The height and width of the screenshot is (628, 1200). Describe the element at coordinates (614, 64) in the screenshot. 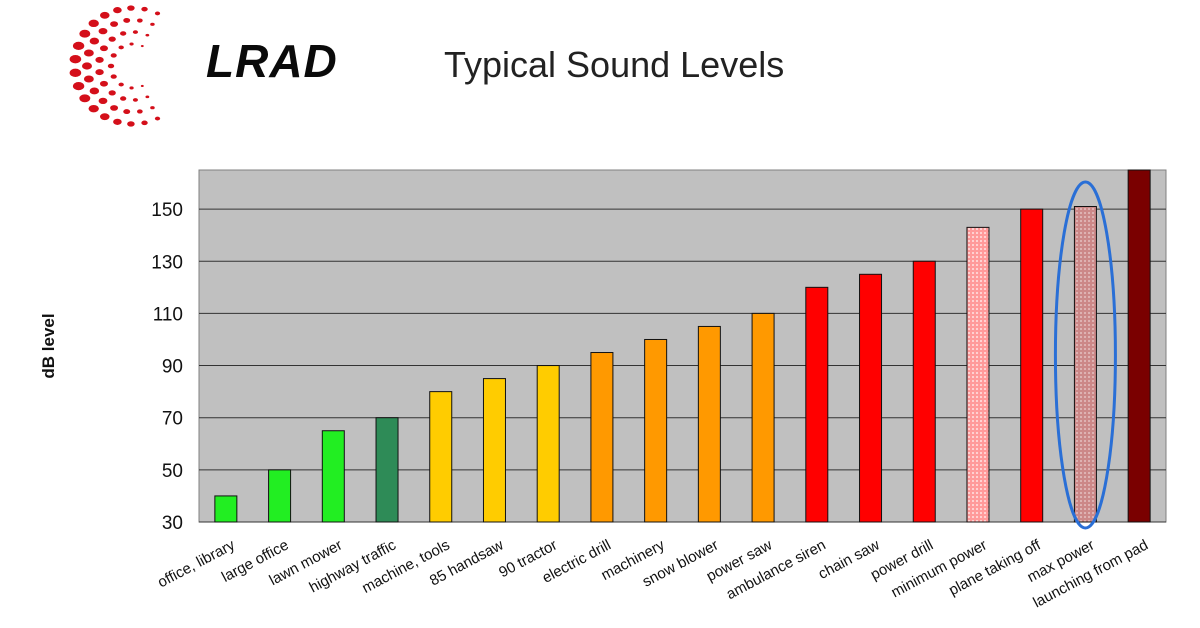

I see `page-title: Typical Sound Levels` at that location.